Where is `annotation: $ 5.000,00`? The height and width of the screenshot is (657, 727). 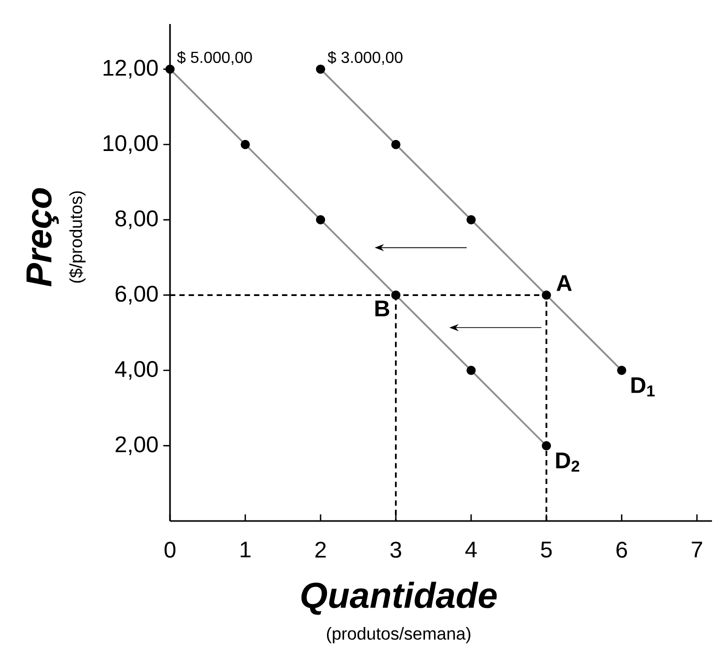 annotation: $ 5.000,00 is located at coordinates (214, 58).